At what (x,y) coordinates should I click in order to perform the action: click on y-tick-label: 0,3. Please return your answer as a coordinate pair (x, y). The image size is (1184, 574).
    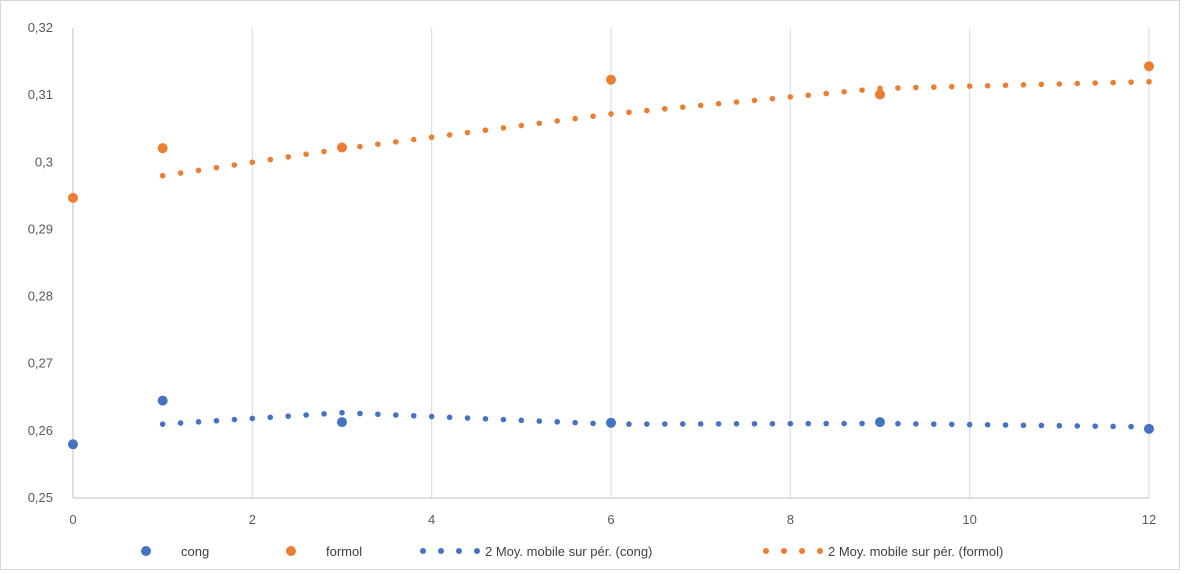
    Looking at the image, I should click on (44, 161).